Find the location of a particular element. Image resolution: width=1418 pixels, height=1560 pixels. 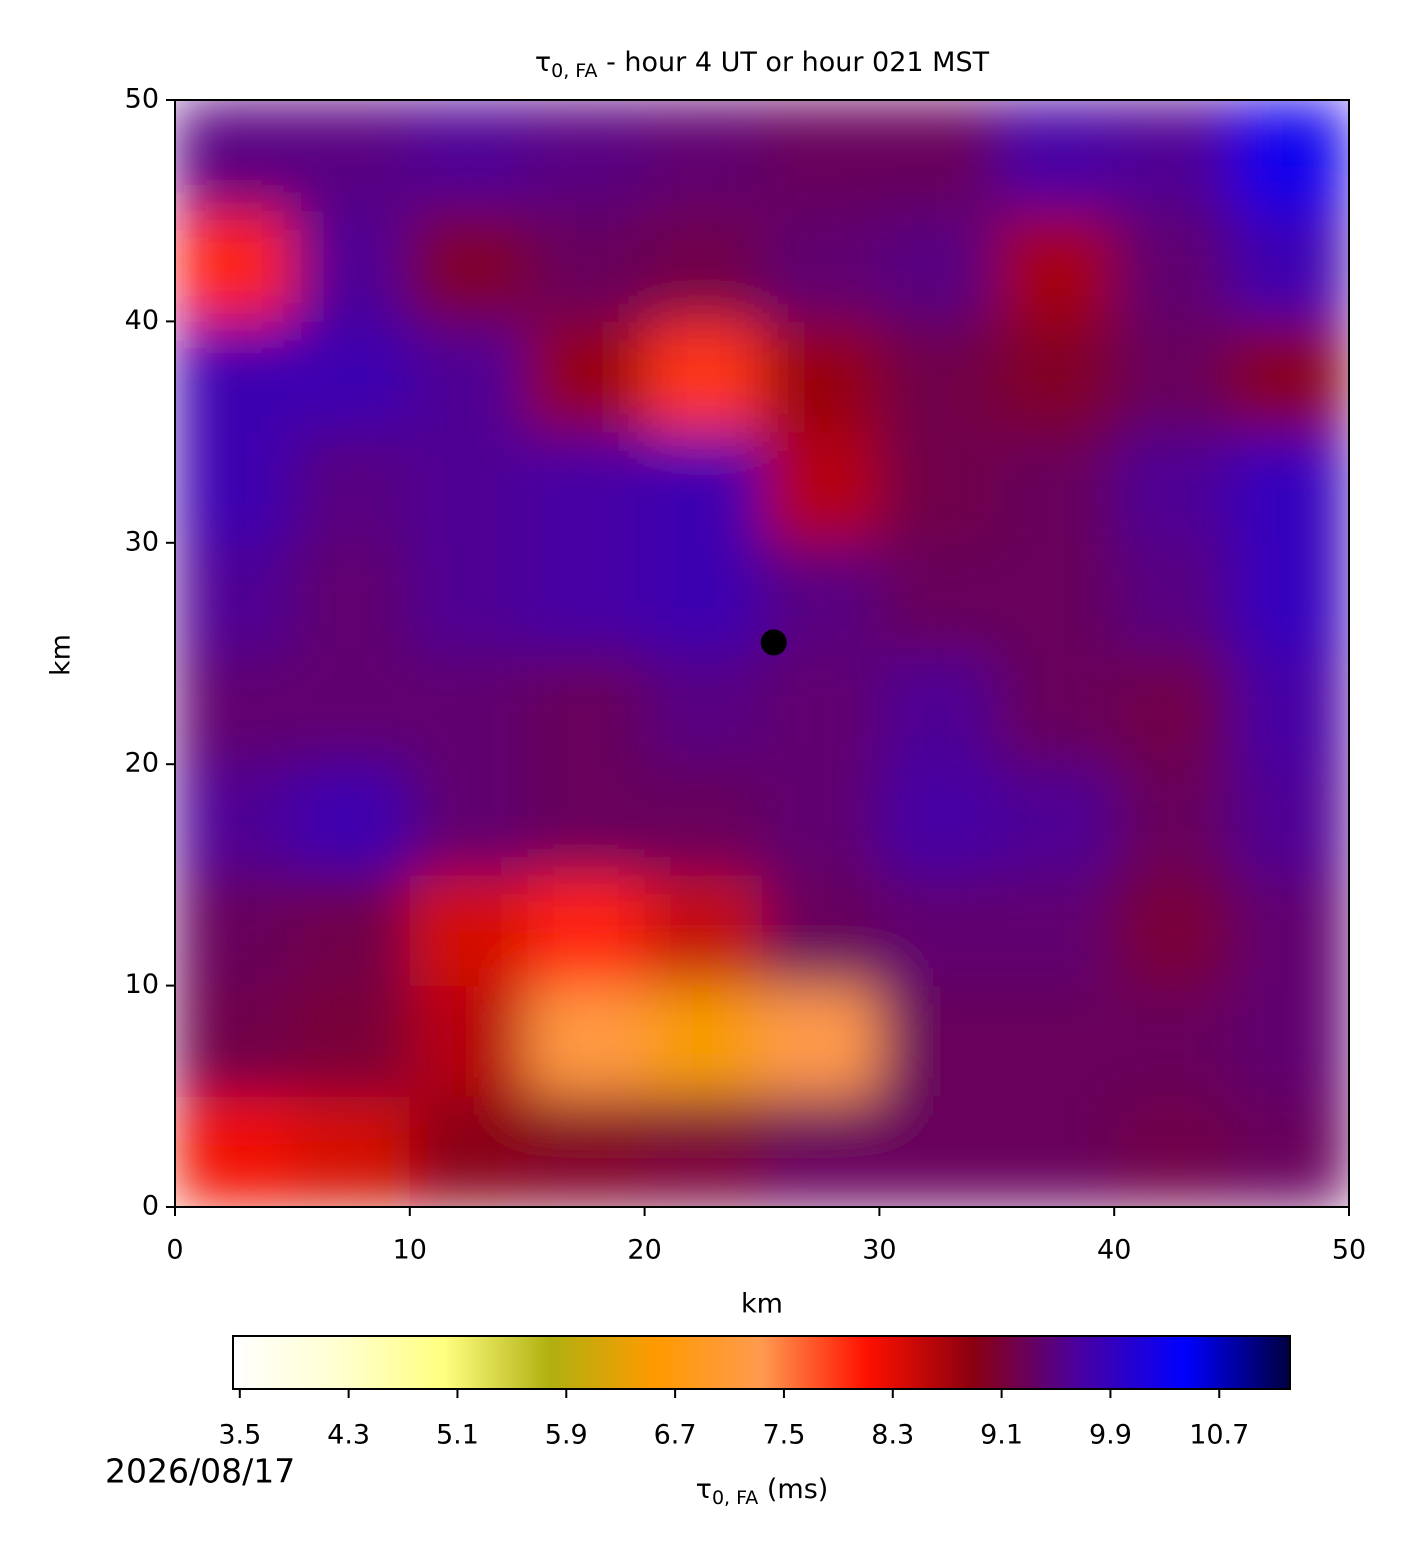

y-tick-label: 20 is located at coordinates (142, 763).